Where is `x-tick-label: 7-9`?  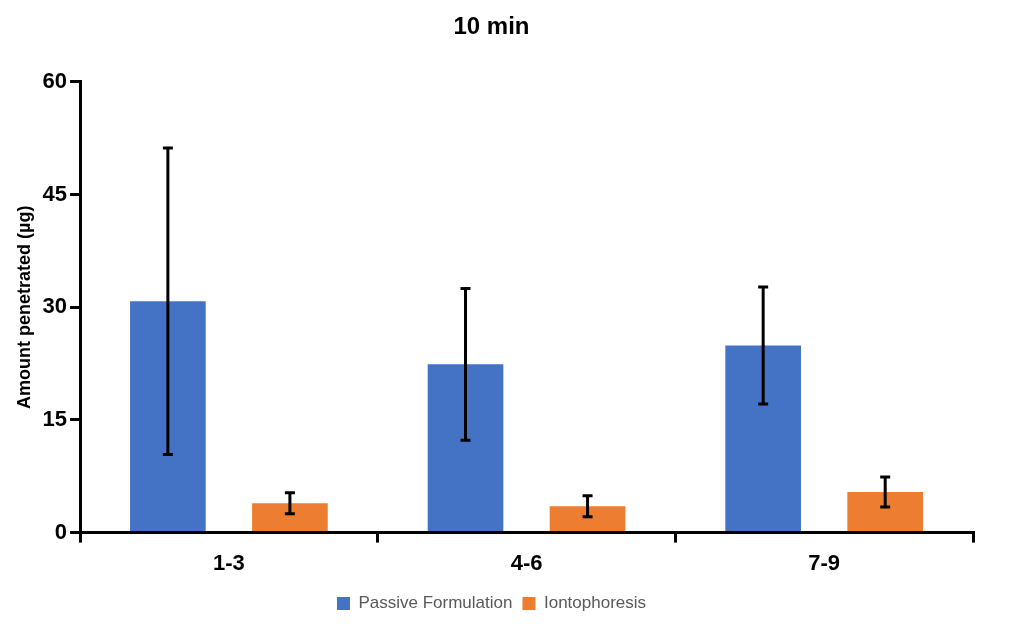 x-tick-label: 7-9 is located at coordinates (824, 562).